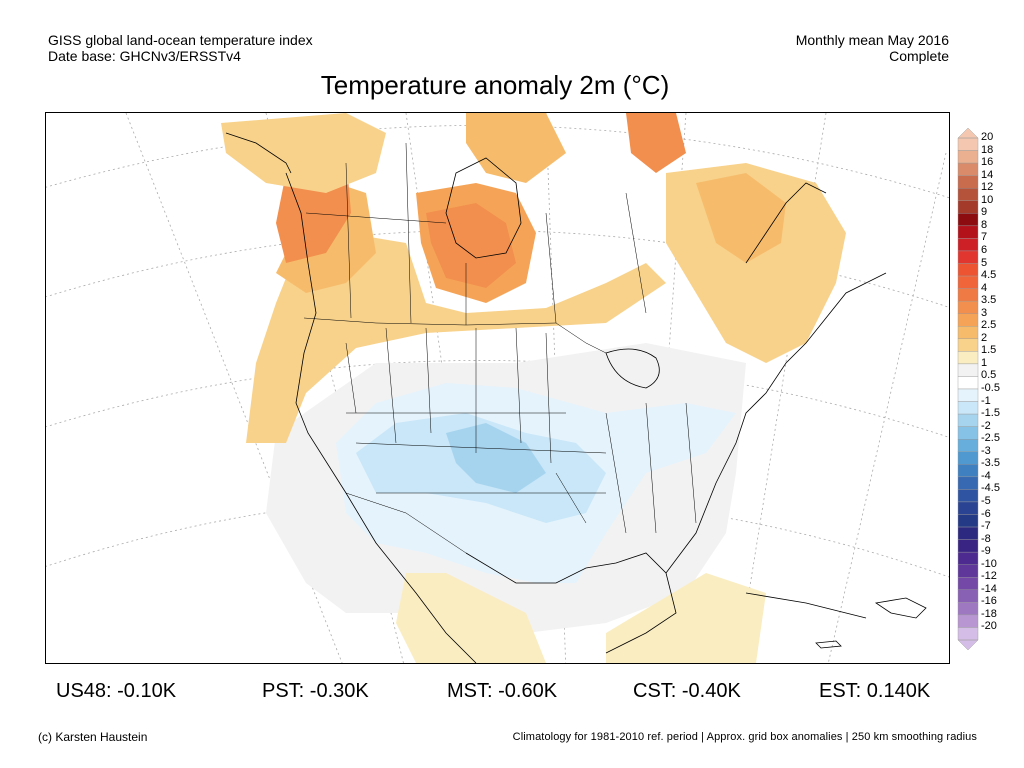  Describe the element at coordinates (990, 463) in the screenshot. I see `colorbar-tick-label: -3.5` at that location.